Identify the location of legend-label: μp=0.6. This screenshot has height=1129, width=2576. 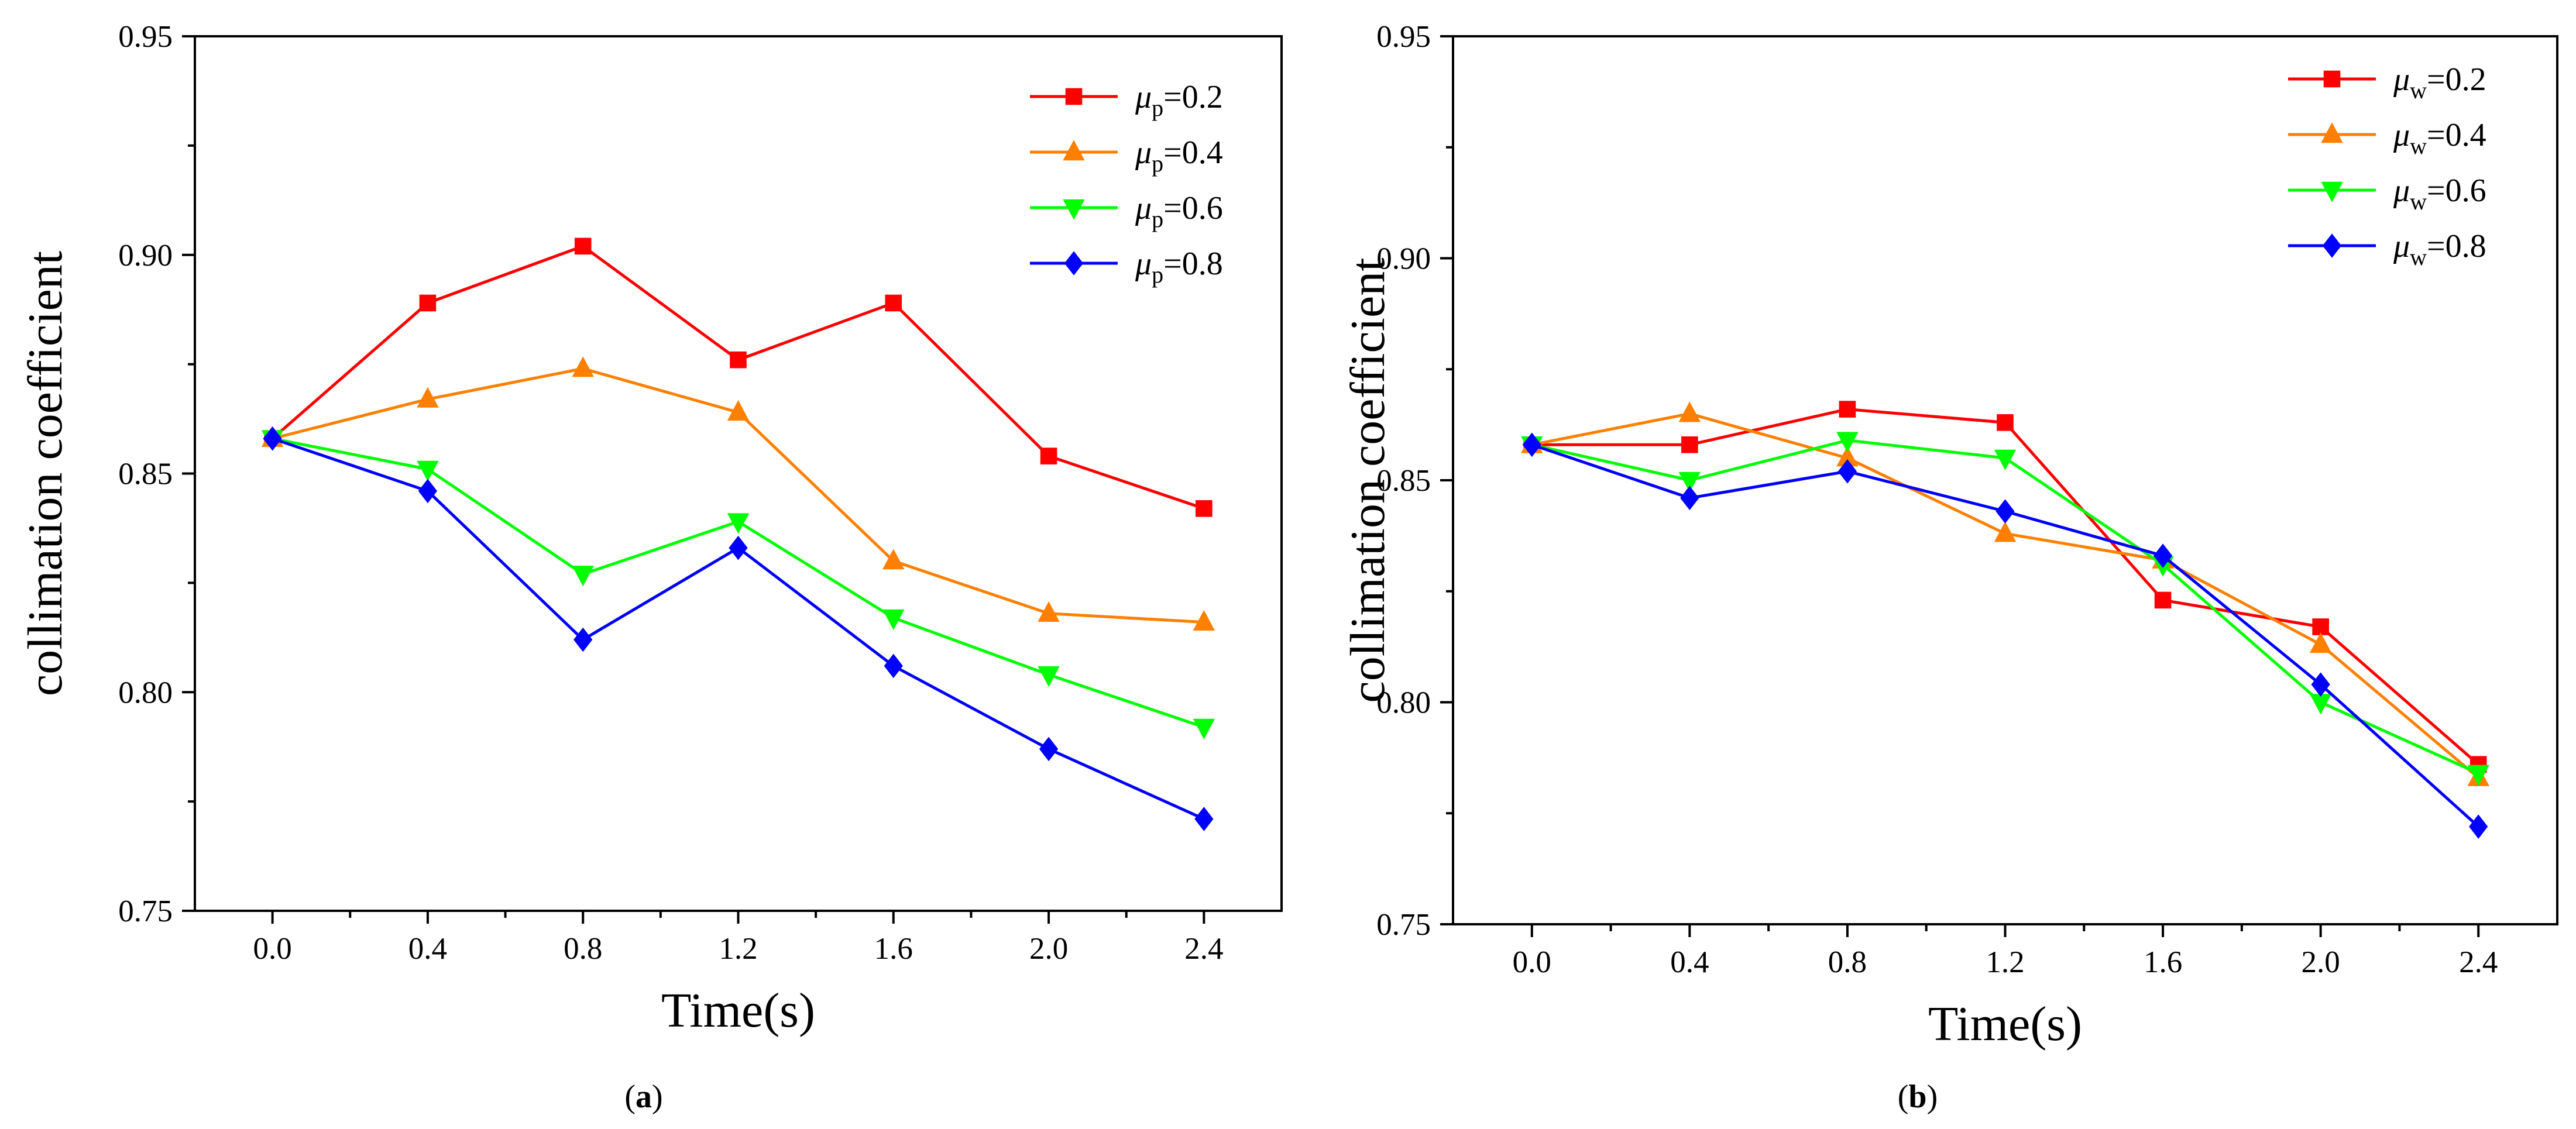
(1179, 211).